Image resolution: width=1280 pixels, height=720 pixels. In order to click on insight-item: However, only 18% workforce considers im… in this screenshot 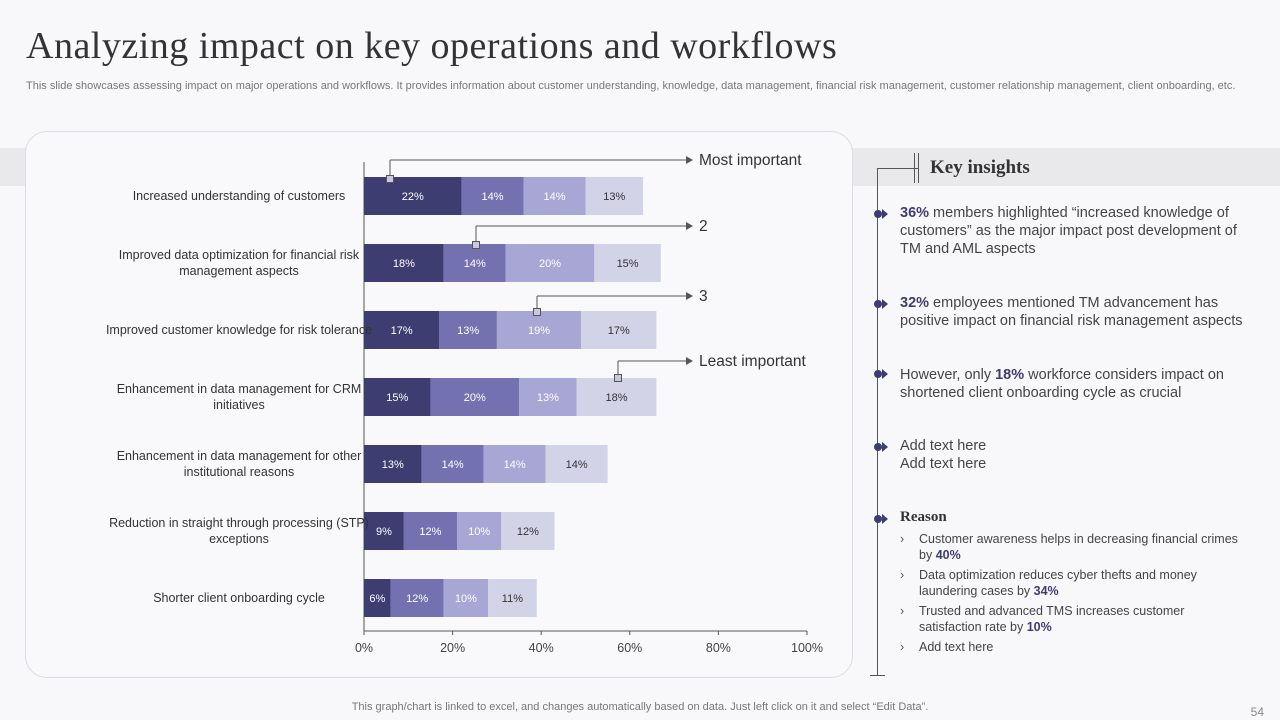, I will do `click(1080, 384)`.